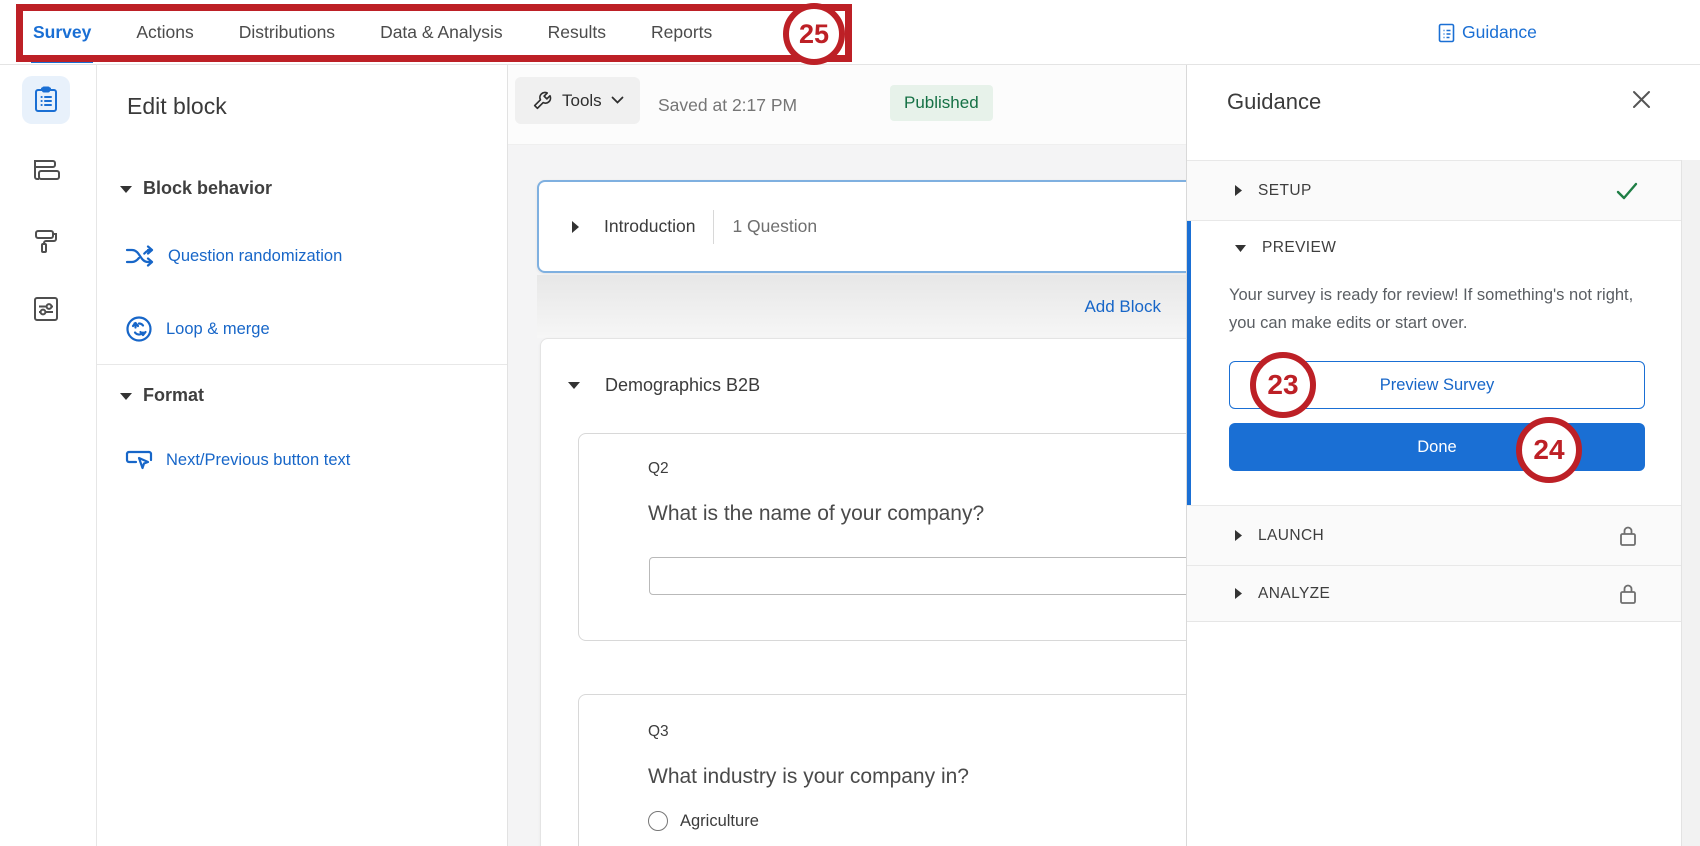 This screenshot has height=846, width=1700. I want to click on tab-results: Results, so click(576, 32).